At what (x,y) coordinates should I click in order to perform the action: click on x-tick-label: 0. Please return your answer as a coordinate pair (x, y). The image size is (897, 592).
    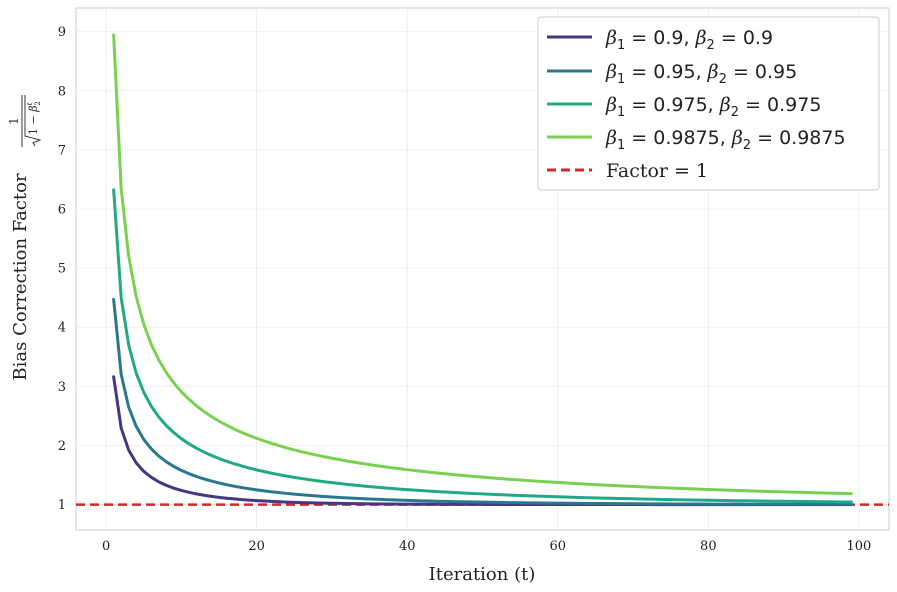
    Looking at the image, I should click on (106, 546).